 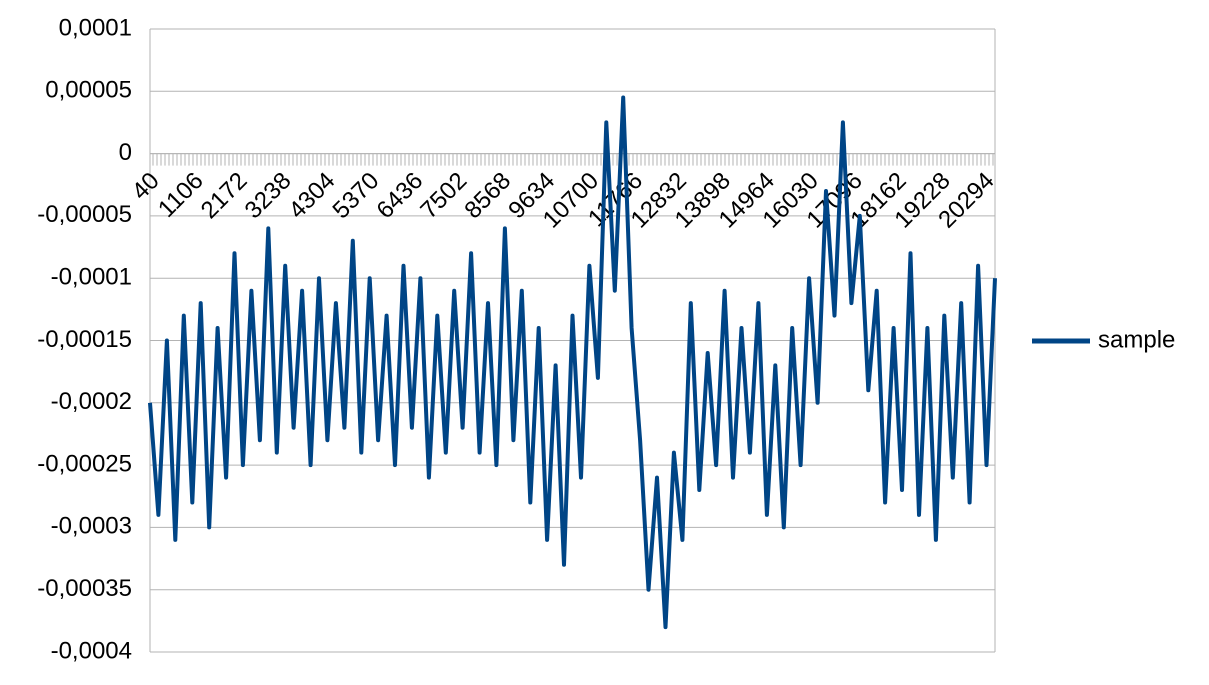 I want to click on y-tick-label: -0,00025, so click(x=84, y=463).